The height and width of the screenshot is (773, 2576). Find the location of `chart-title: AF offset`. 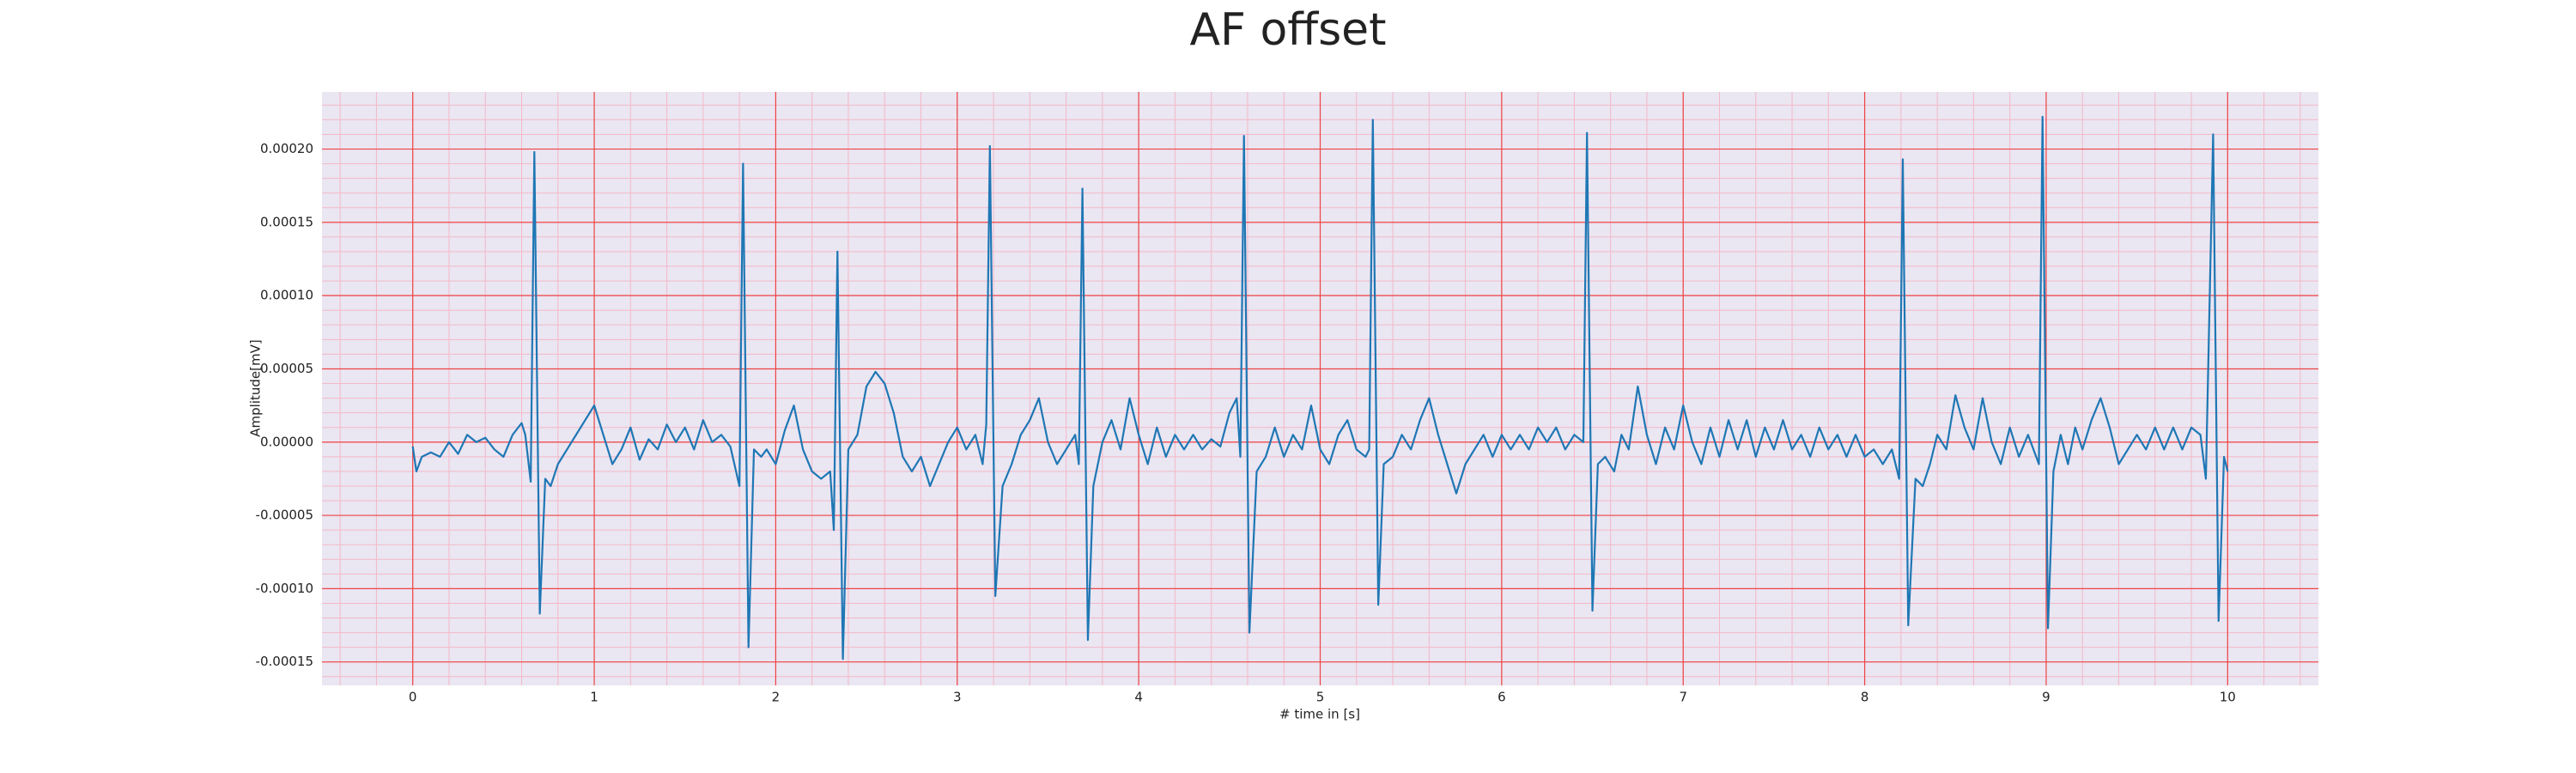

chart-title: AF offset is located at coordinates (1287, 30).